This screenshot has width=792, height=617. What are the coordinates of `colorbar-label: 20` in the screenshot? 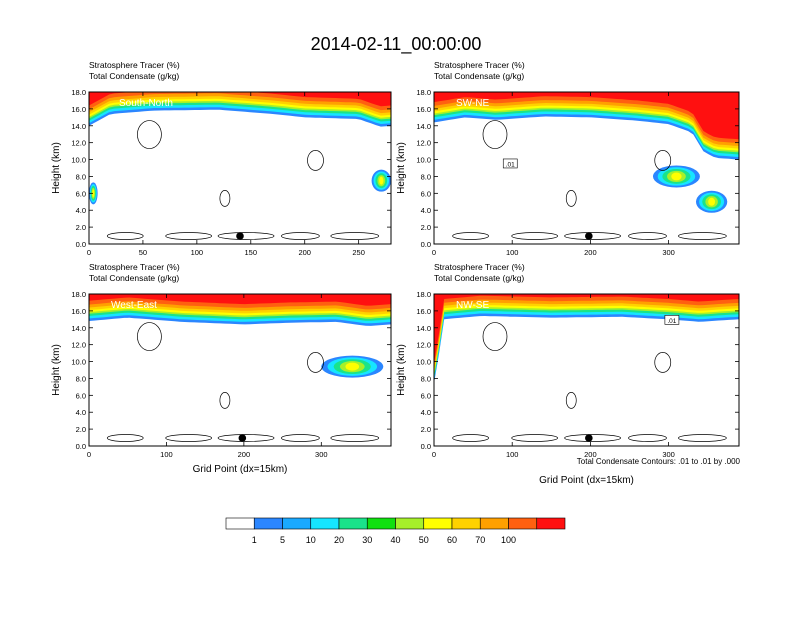 It's located at (339, 540).